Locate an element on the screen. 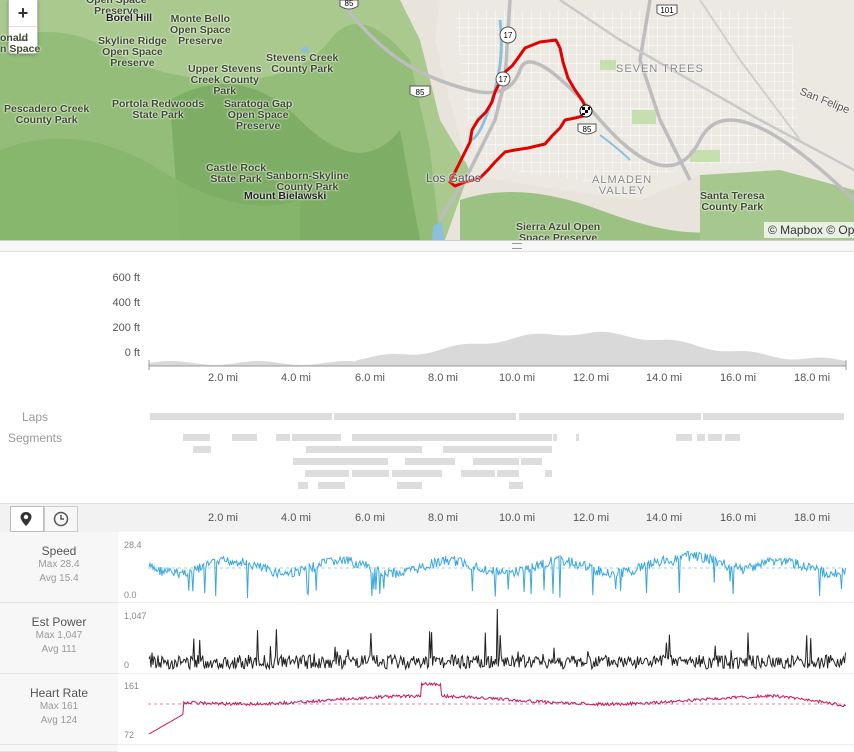  elev-x-tick-8: 8.0 mi is located at coordinates (443, 378).